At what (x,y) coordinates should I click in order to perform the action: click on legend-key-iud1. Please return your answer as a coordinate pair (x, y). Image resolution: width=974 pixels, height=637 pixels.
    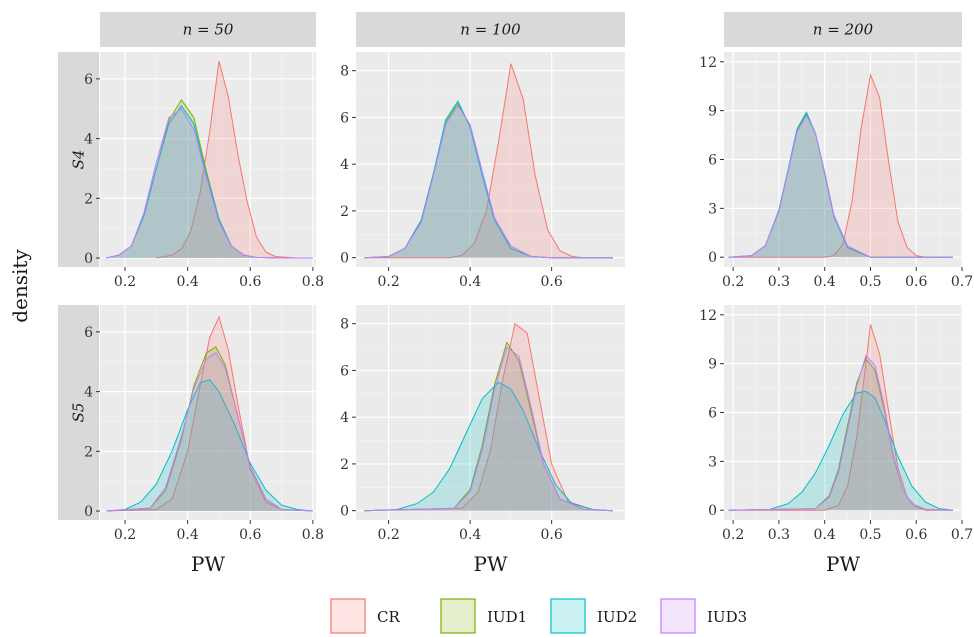
    Looking at the image, I should click on (458, 616).